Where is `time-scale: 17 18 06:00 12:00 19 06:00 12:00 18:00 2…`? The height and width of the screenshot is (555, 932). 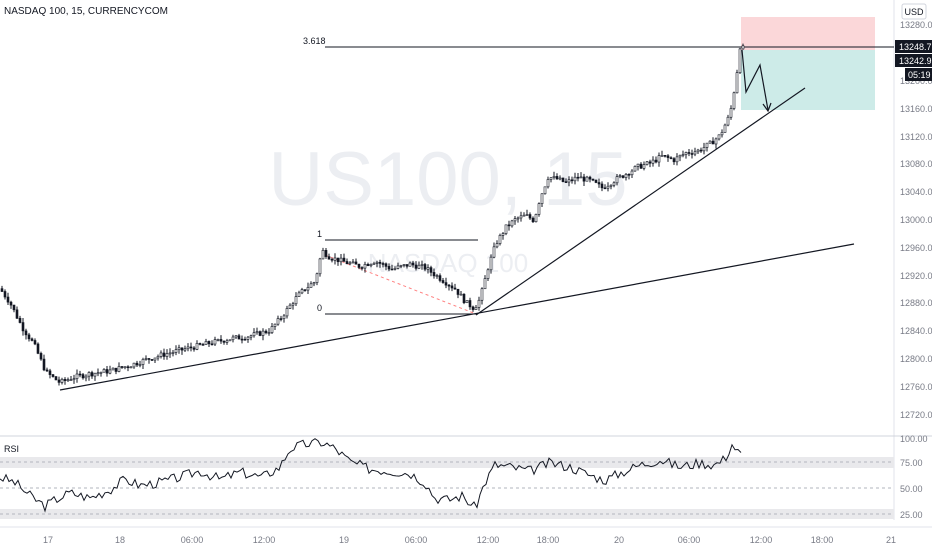 time-scale: 17 18 06:00 12:00 19 06:00 12:00 18:00 2… is located at coordinates (469, 540).